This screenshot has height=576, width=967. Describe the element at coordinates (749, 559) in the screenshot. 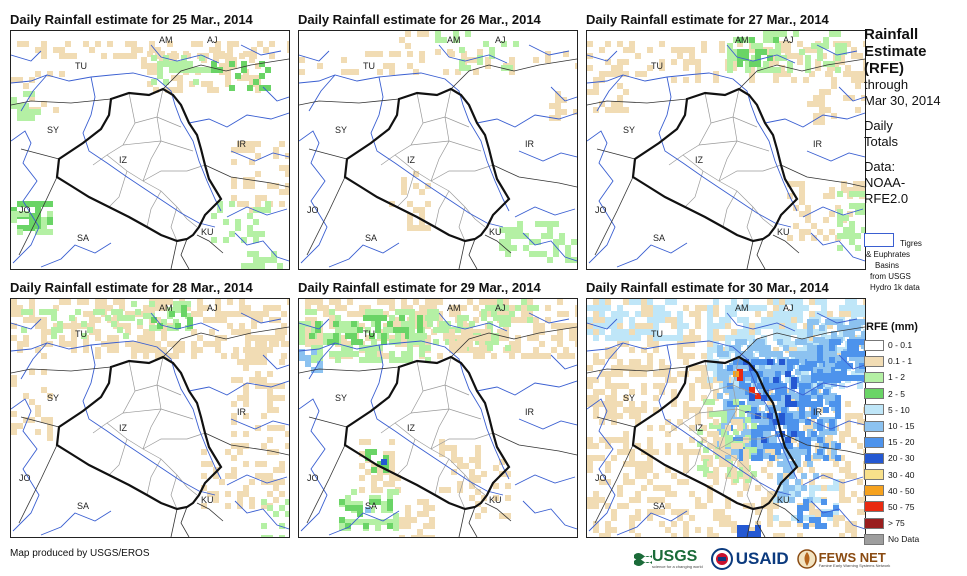

I see `usaid-logo: USAID` at that location.